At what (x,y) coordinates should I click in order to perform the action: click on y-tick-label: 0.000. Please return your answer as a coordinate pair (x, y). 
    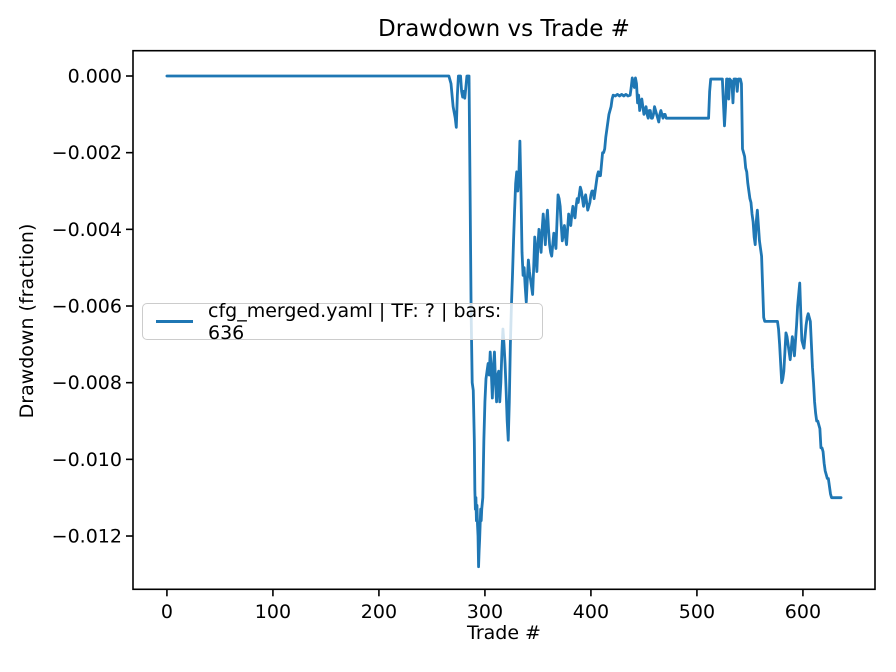
    Looking at the image, I should click on (95, 77).